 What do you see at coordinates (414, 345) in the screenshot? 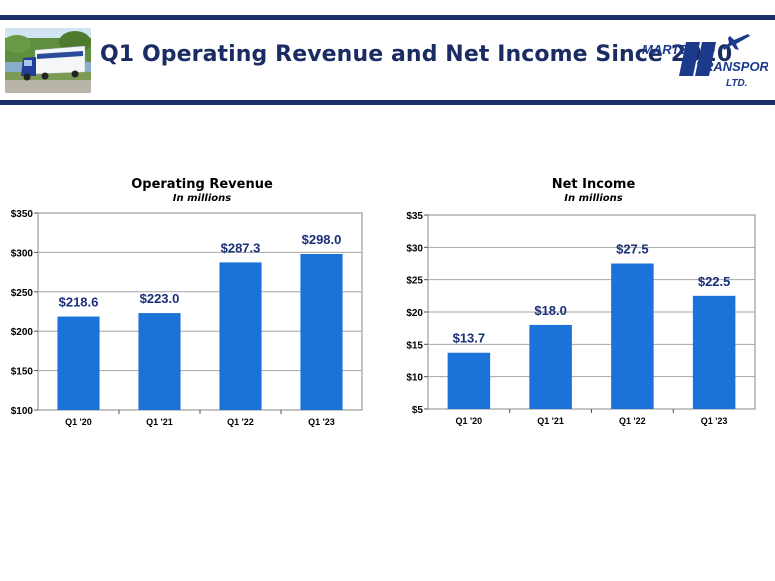
I see `y-tick-label-net-income: $15` at bounding box center [414, 345].